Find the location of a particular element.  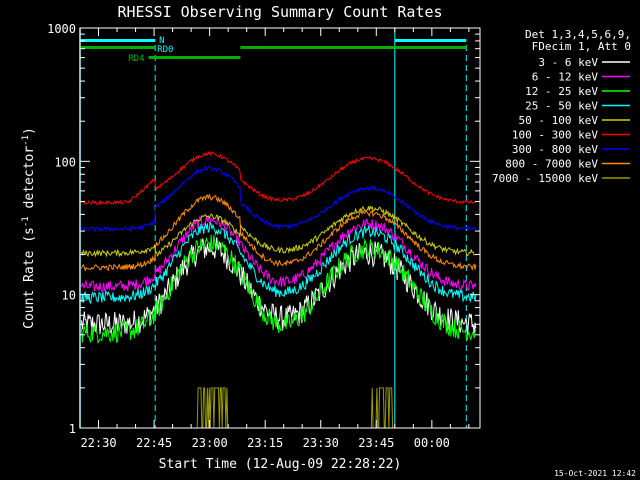

x-tick-label: 23:00 is located at coordinates (210, 443).